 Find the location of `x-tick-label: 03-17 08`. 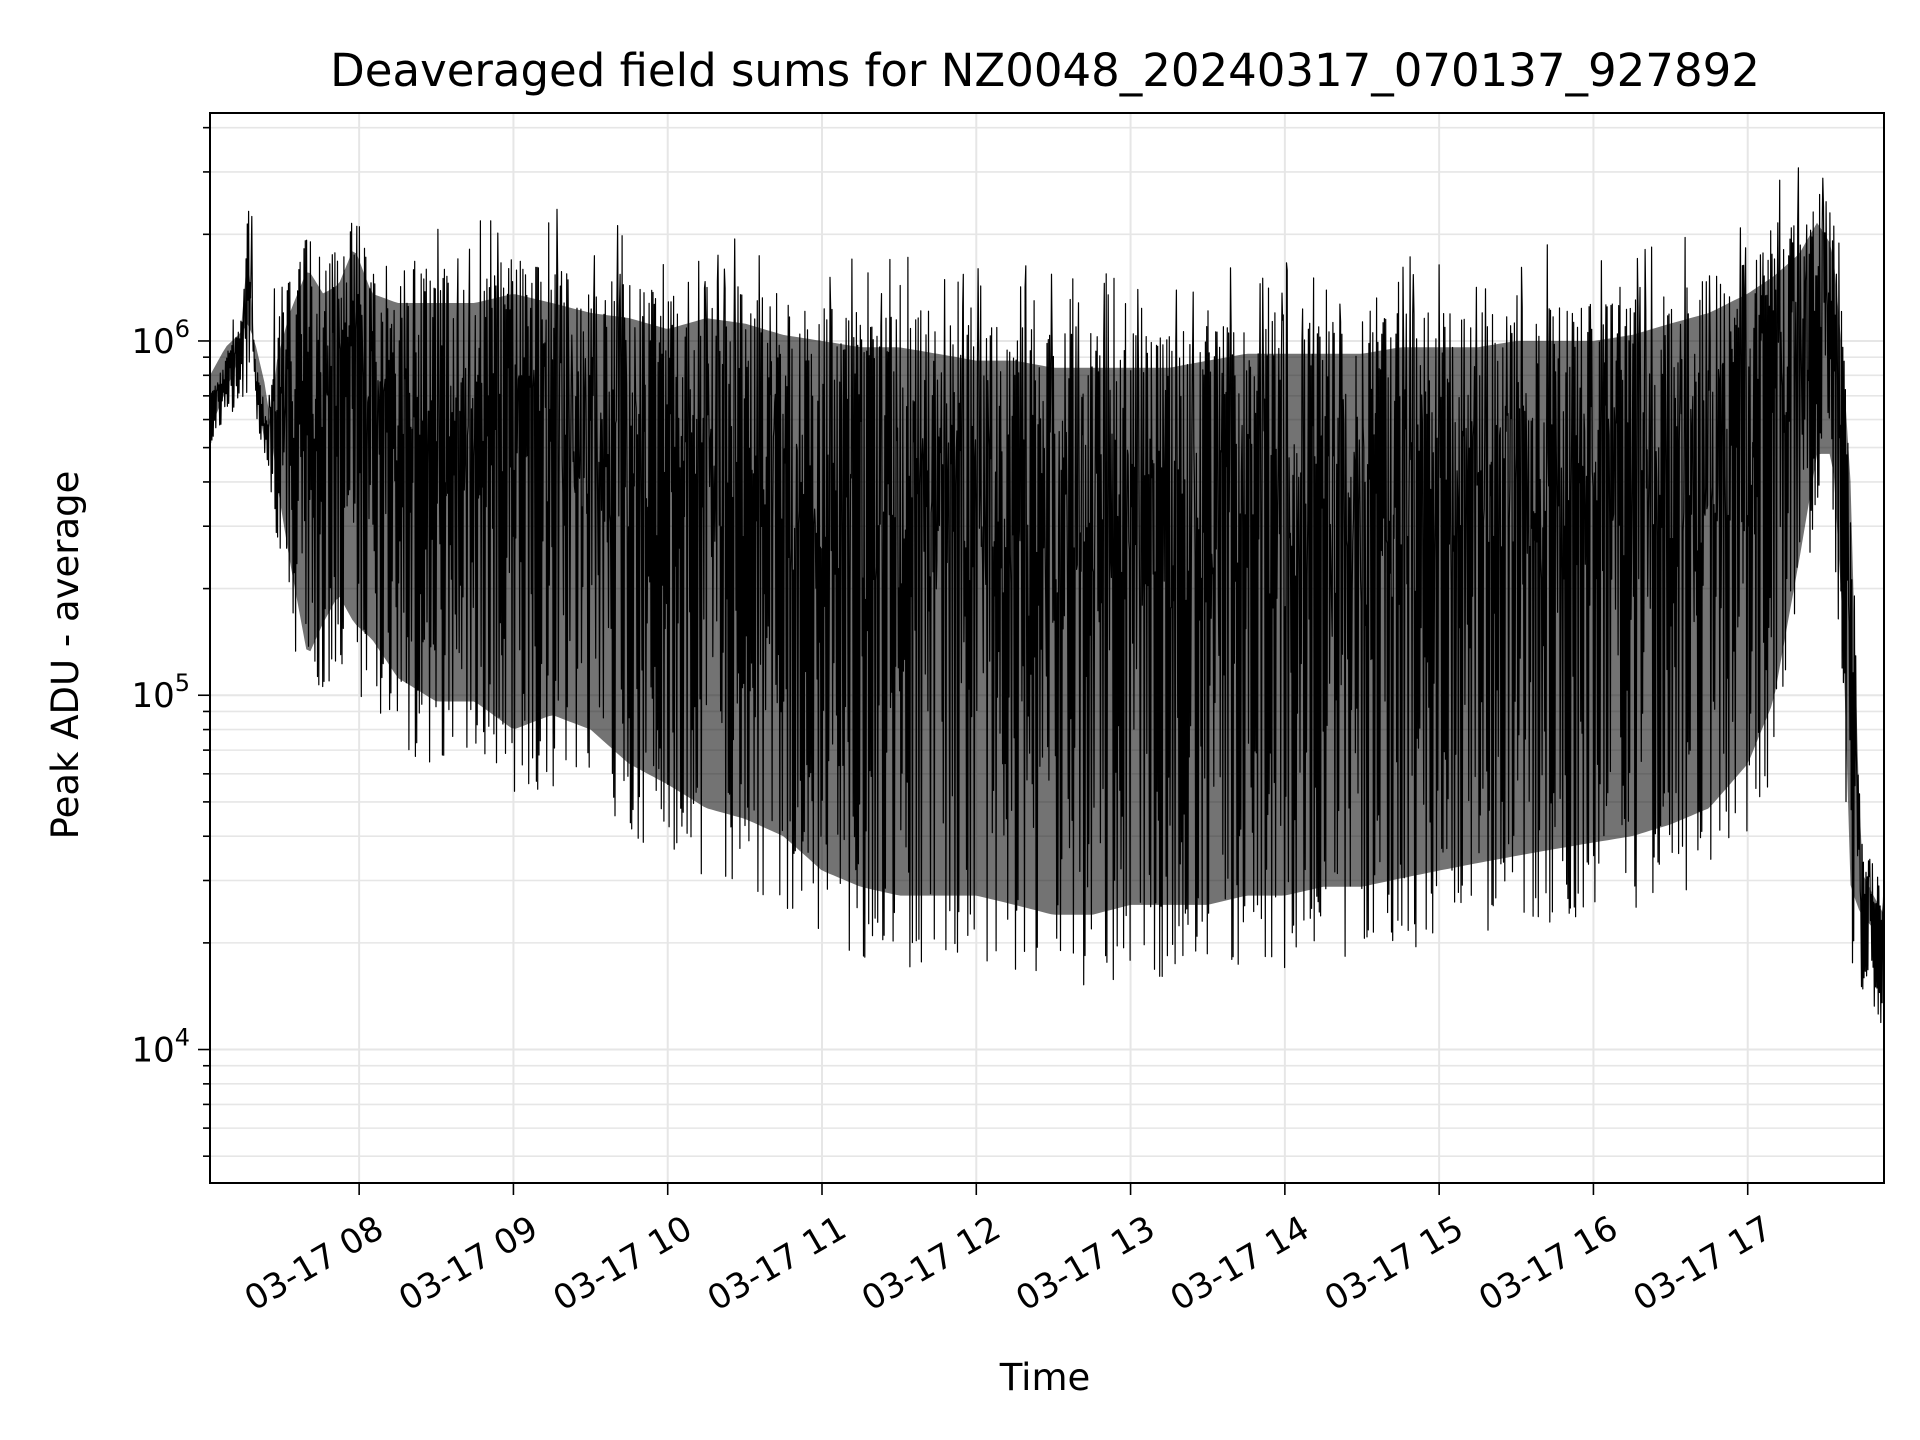

x-tick-label: 03-17 08 is located at coordinates (314, 1263).